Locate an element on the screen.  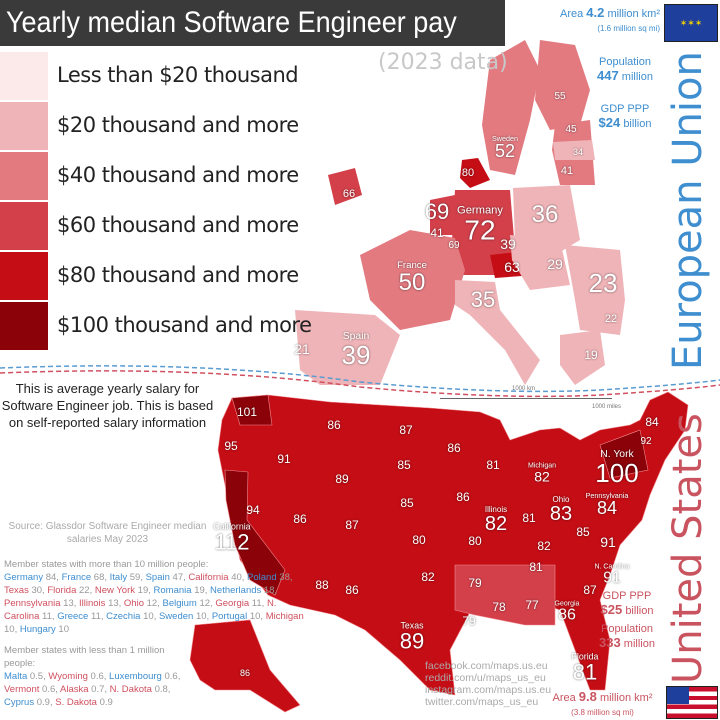
region-latvia is located at coordinates (574, 150).